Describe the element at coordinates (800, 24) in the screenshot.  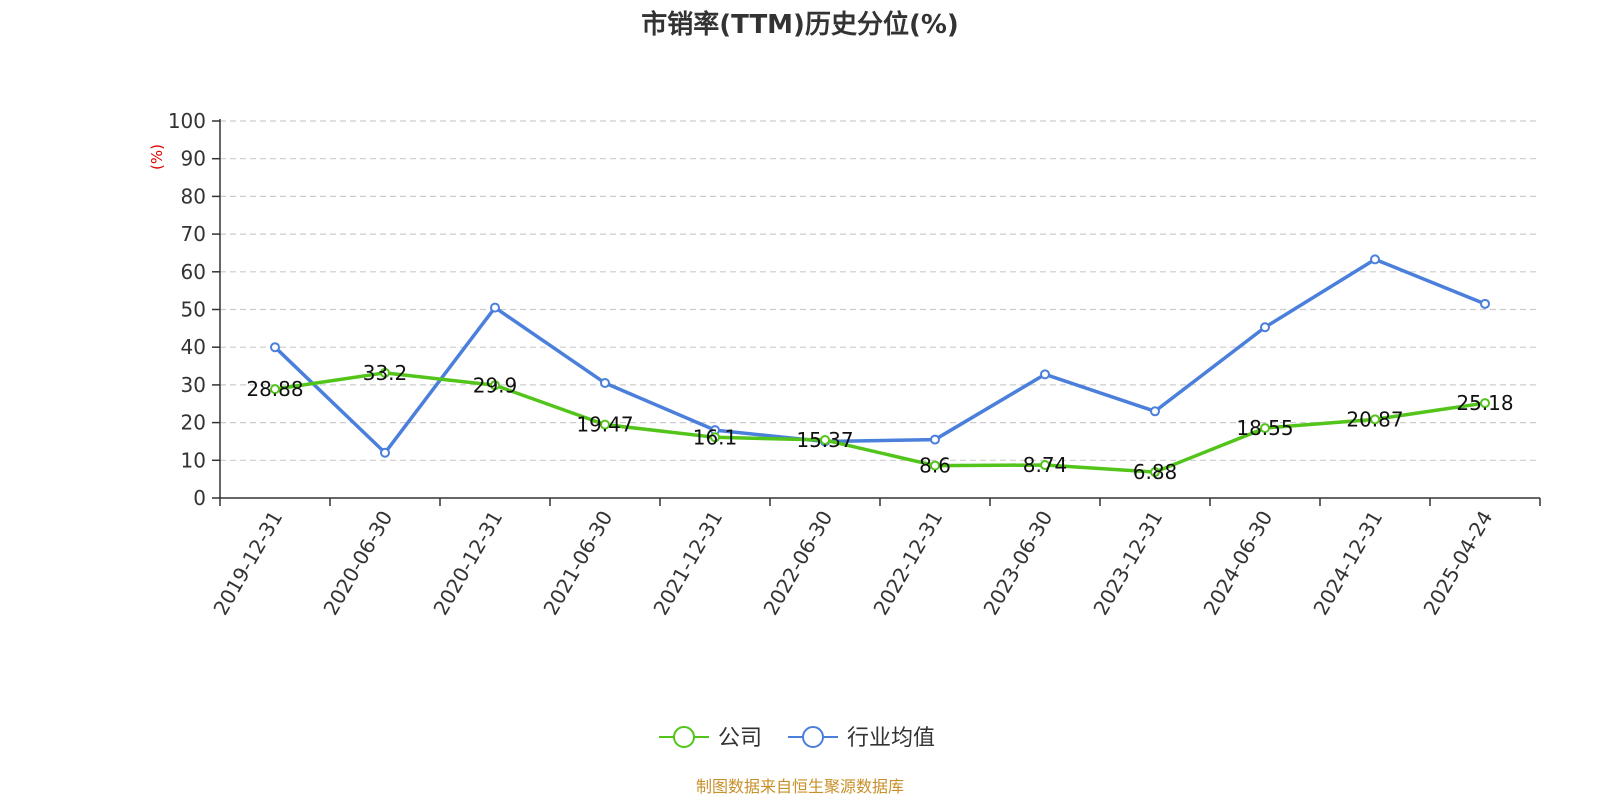
I see `chart-title: 市销率(TTM)历史分位(%)` at that location.